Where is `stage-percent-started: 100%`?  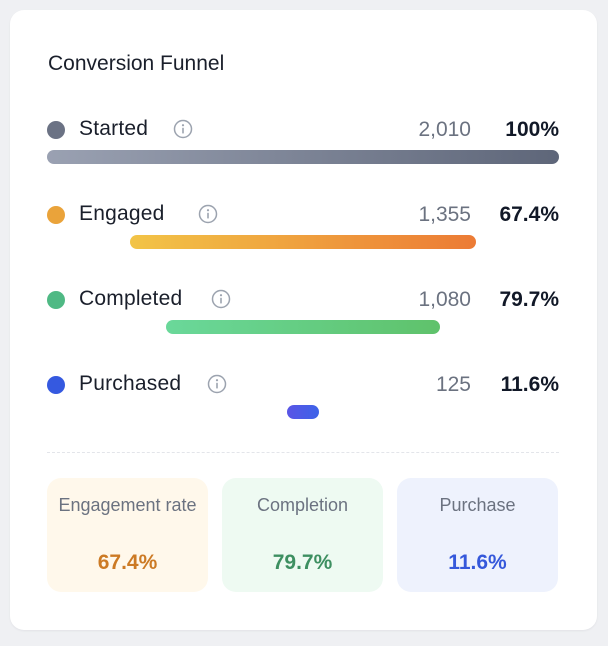
stage-percent-started: 100% is located at coordinates (532, 129).